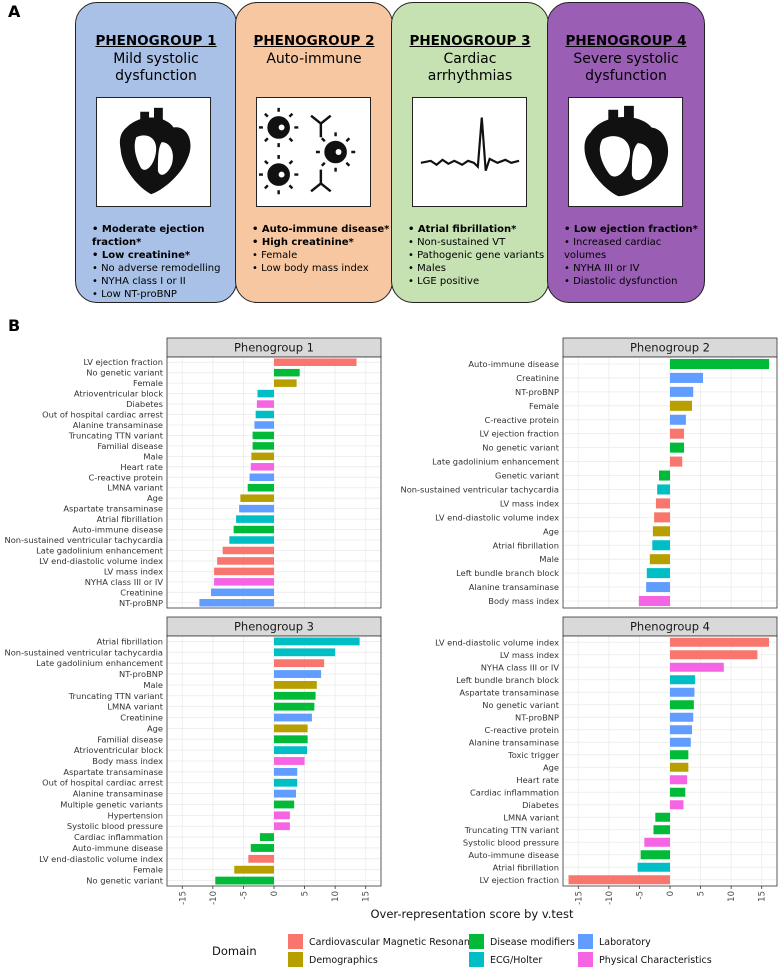  I want to click on y-tick-label: Non-sustained ventricular tachycardia, so click(480, 489).